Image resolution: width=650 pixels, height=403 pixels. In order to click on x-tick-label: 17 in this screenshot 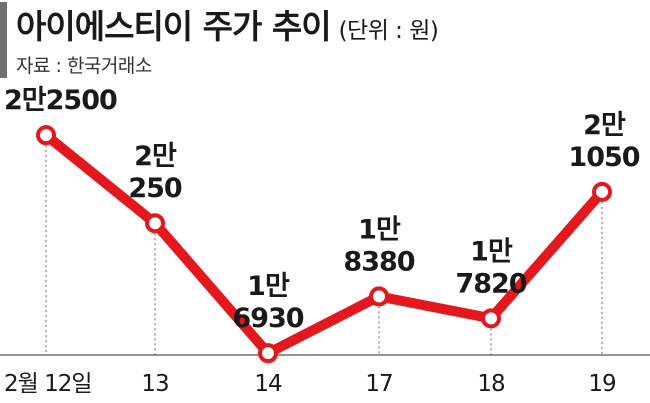, I will do `click(378, 384)`.